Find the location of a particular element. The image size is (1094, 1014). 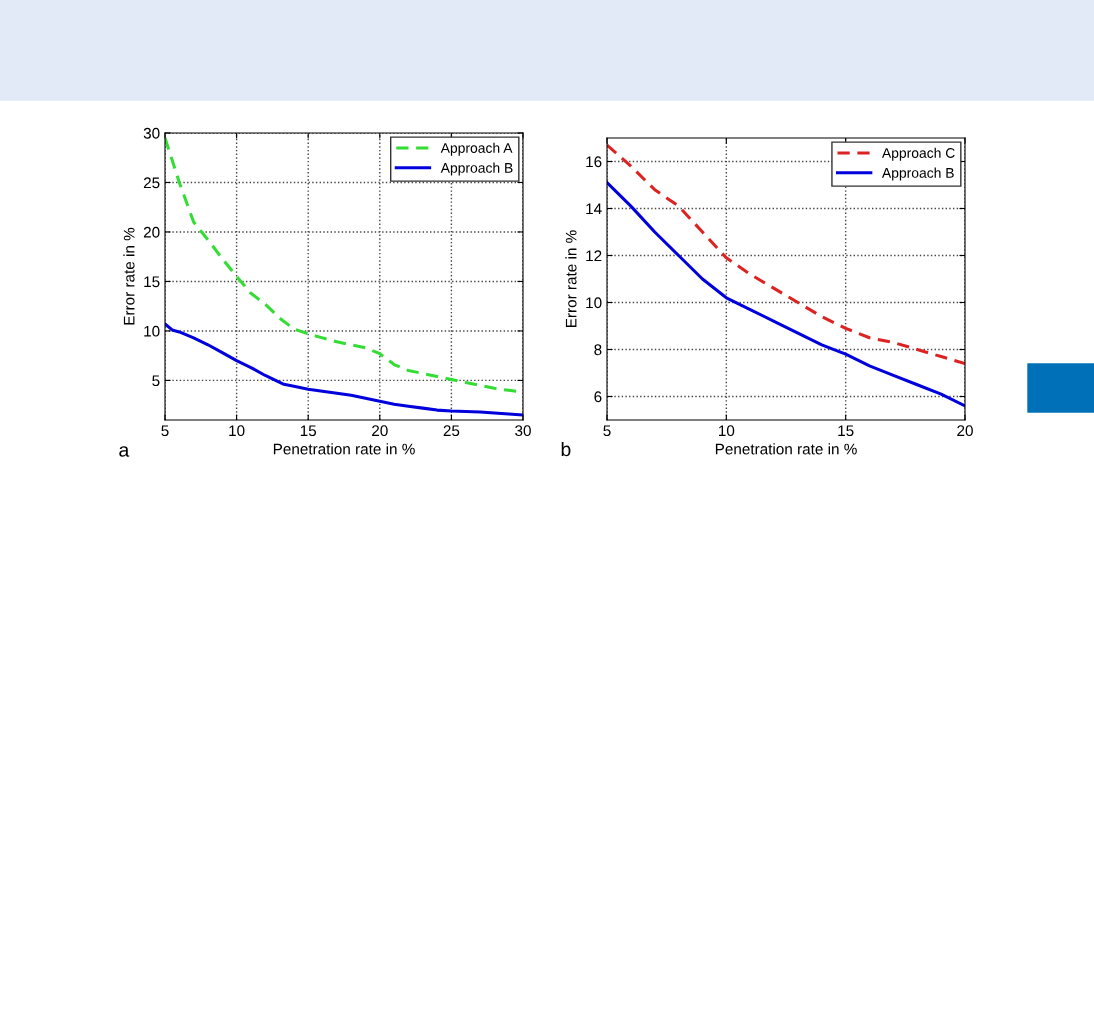

x-tick-label: 30 is located at coordinates (523, 431).